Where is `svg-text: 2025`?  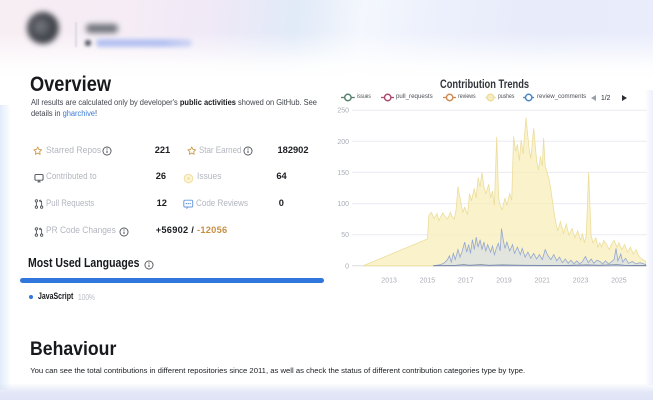
svg-text: 2025 is located at coordinates (619, 281).